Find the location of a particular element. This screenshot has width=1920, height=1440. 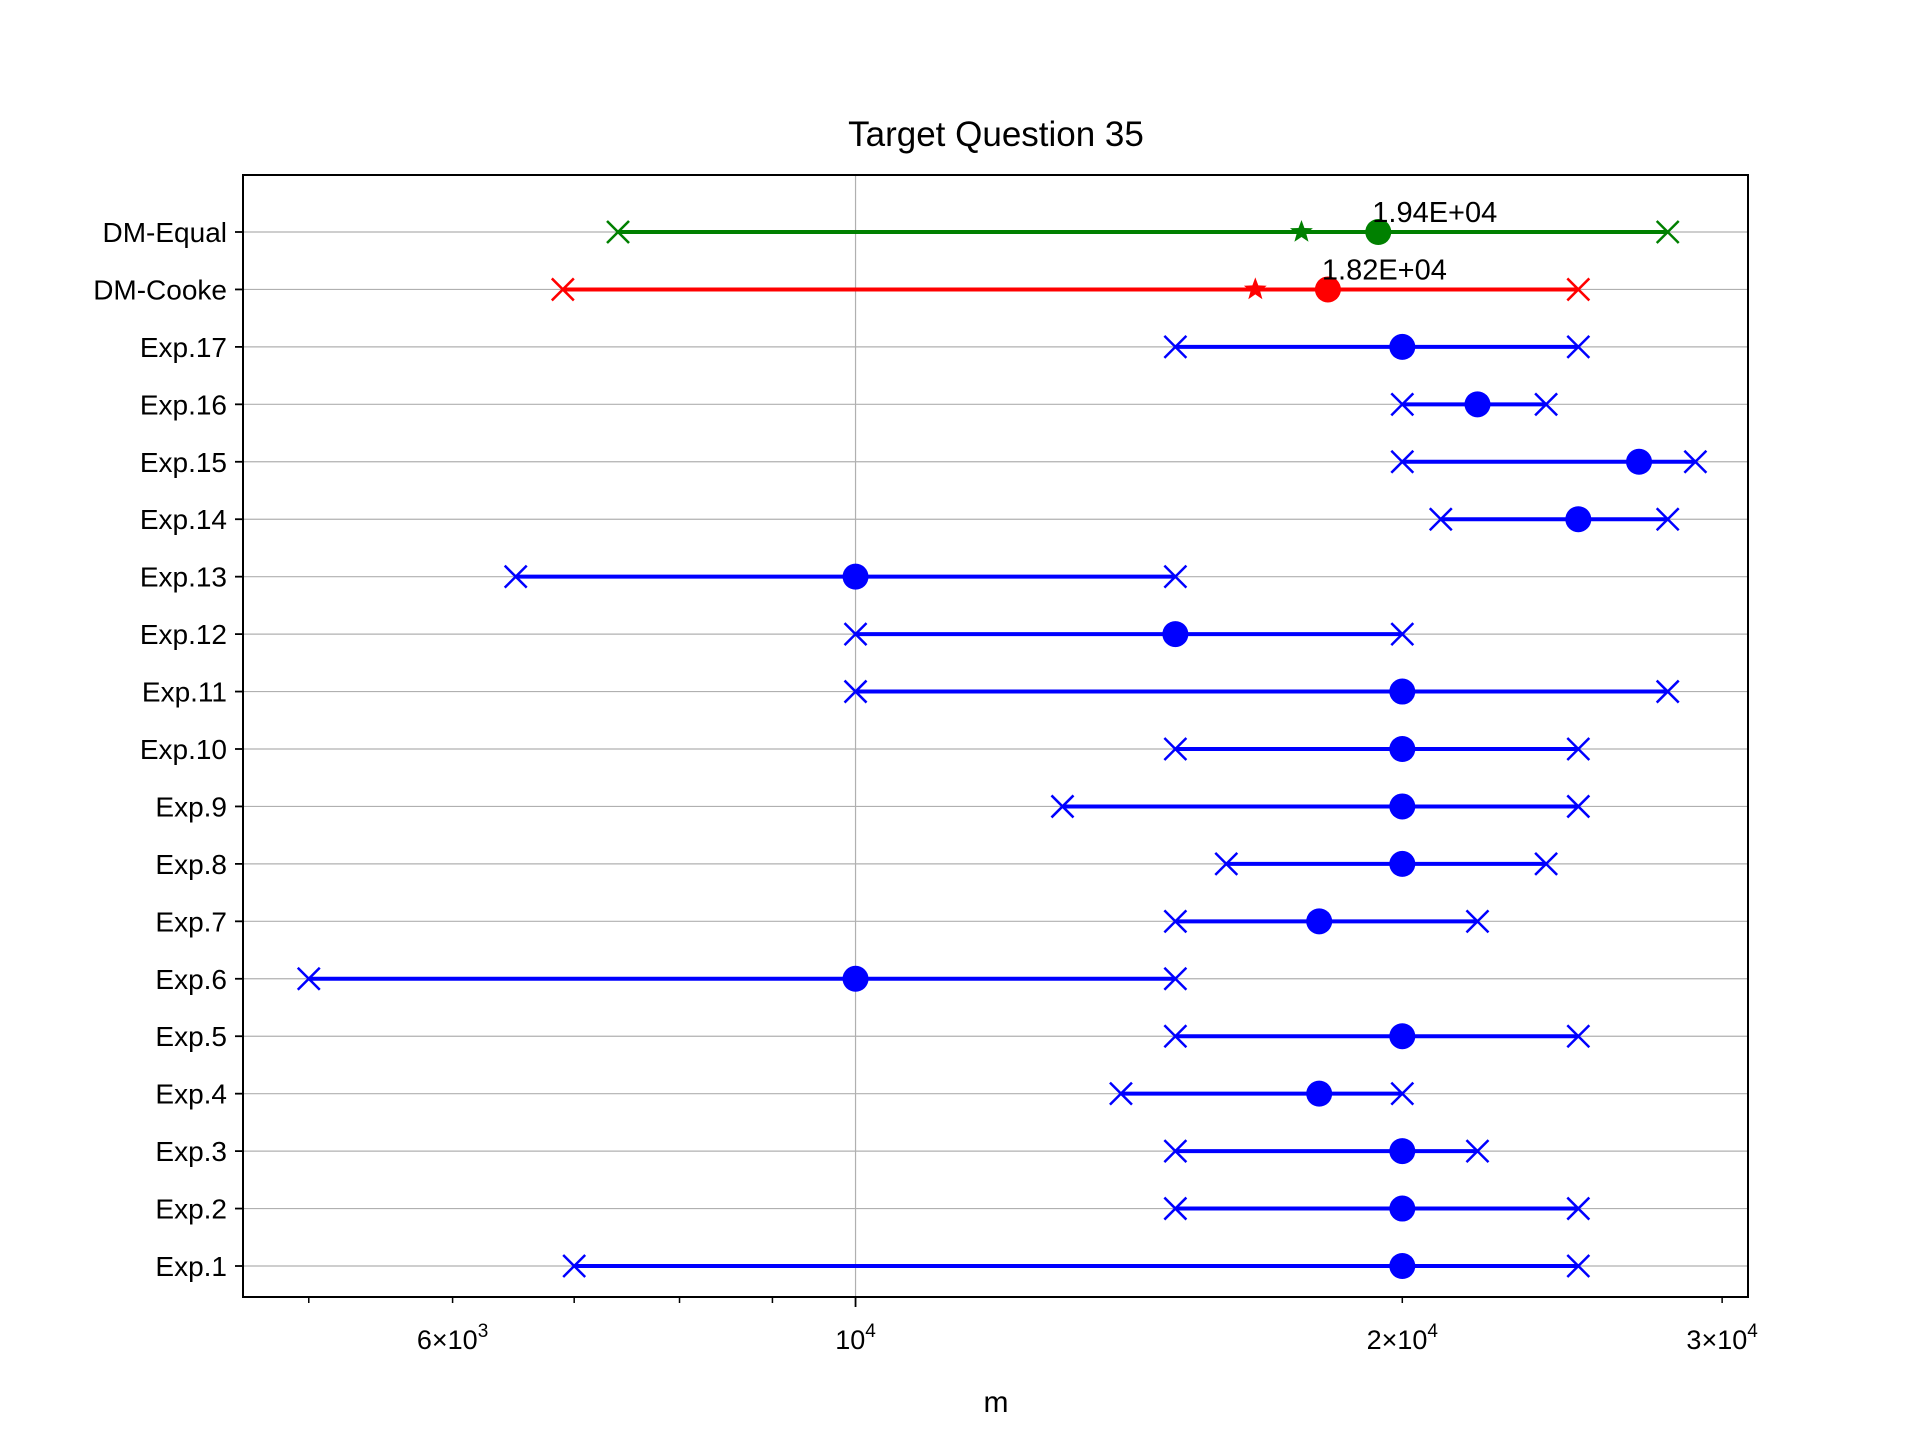

y-tick-label: Exp.9 is located at coordinates (191, 806).